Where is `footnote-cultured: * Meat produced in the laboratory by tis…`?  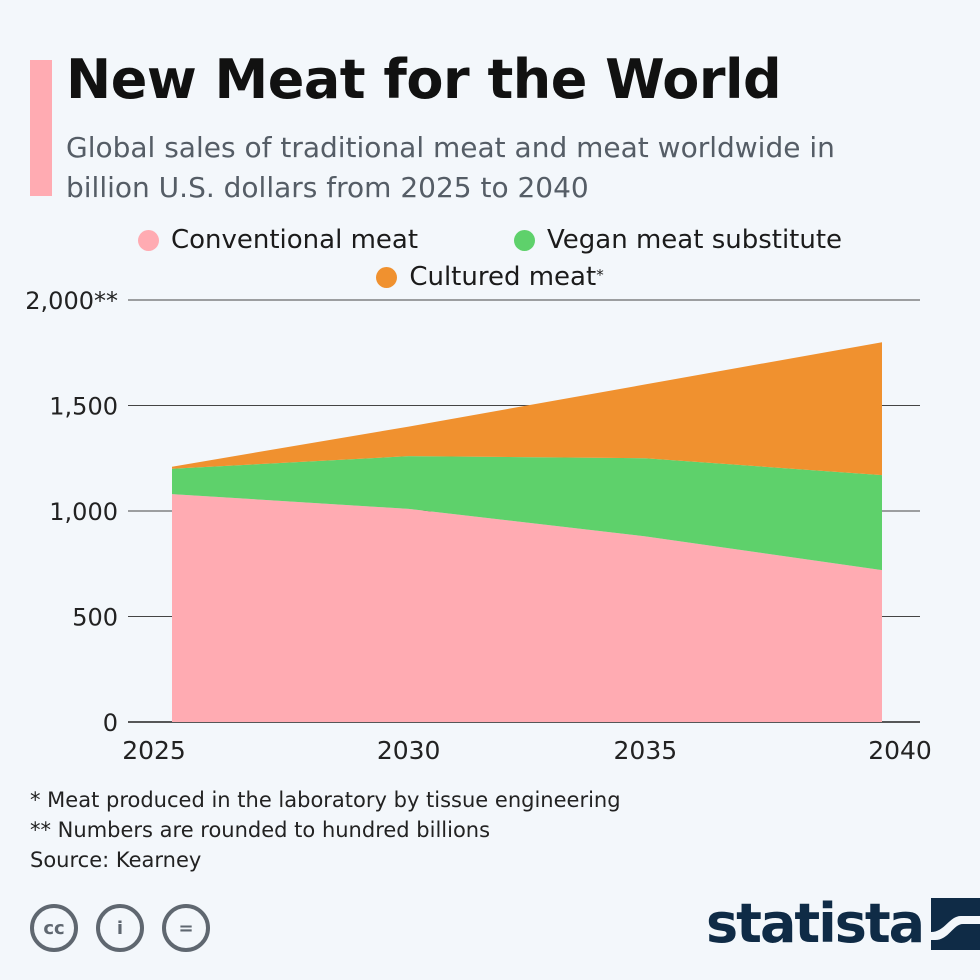 footnote-cultured: * Meat produced in the laboratory by tis… is located at coordinates (325, 800).